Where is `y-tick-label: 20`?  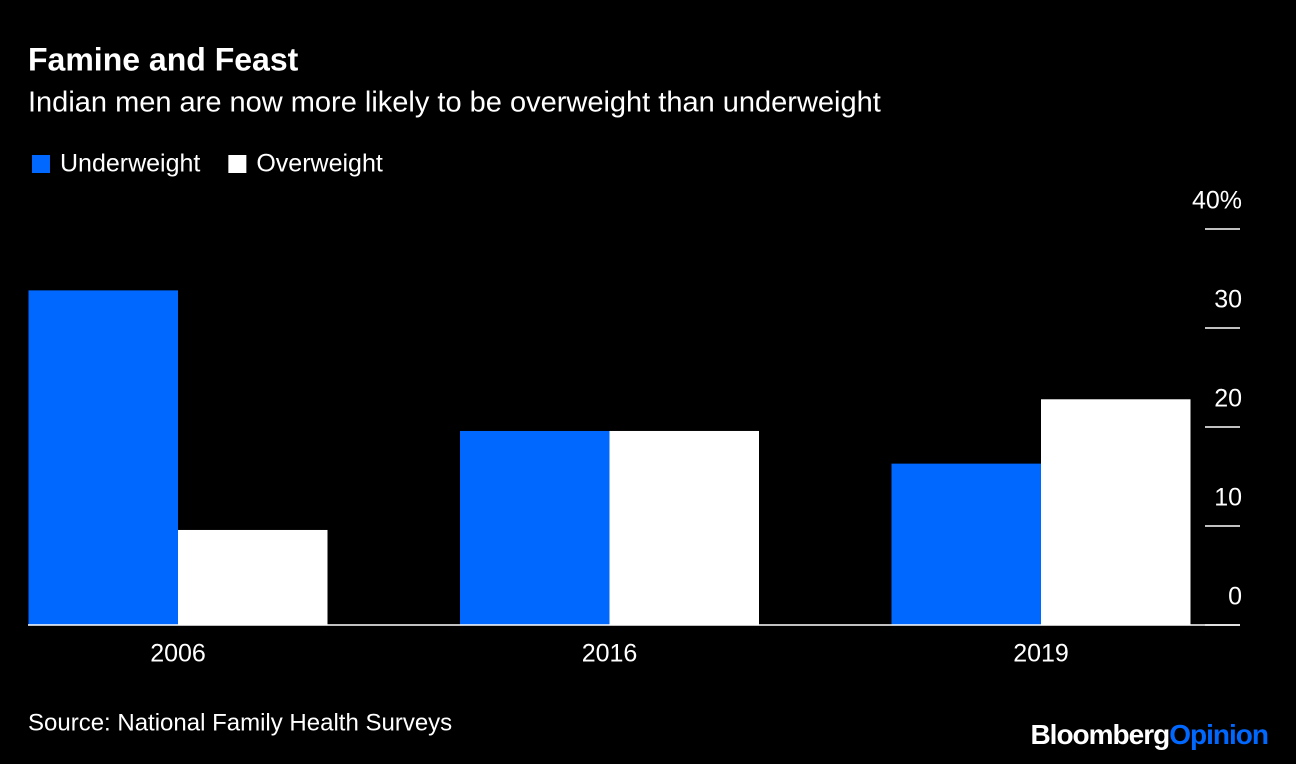
y-tick-label: 20 is located at coordinates (1228, 399).